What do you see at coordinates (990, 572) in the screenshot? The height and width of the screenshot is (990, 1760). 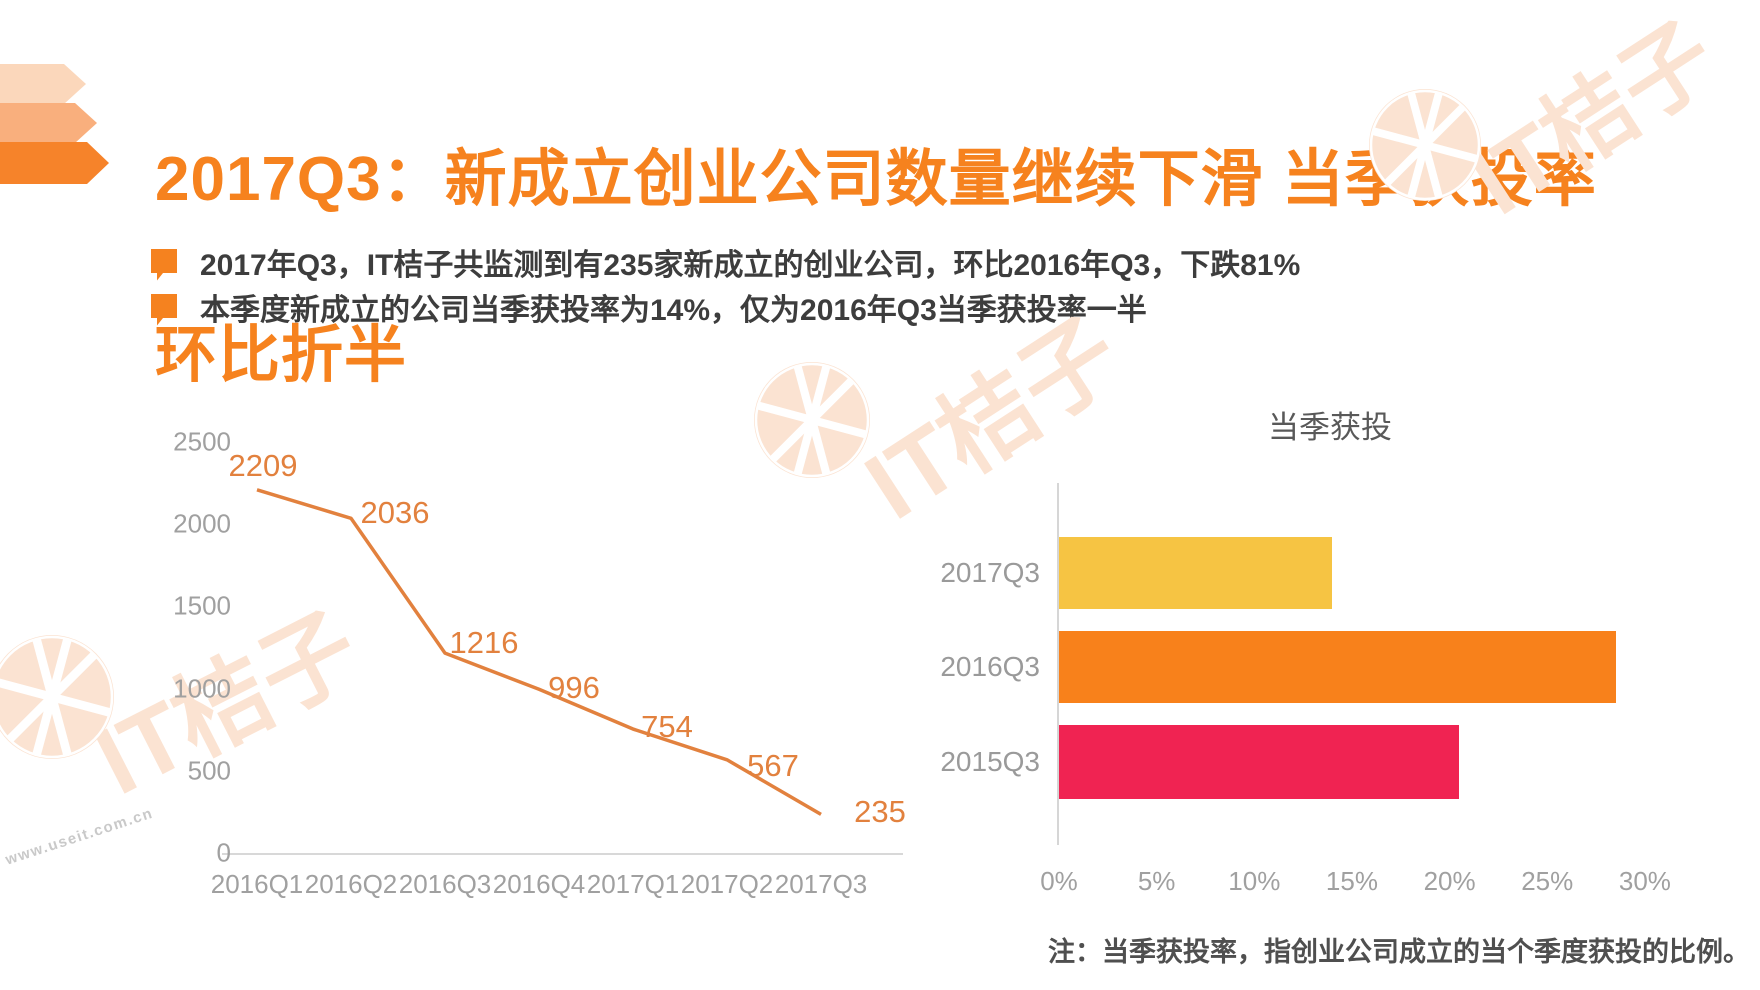 I see `bar-category-label: 2017Q3` at bounding box center [990, 572].